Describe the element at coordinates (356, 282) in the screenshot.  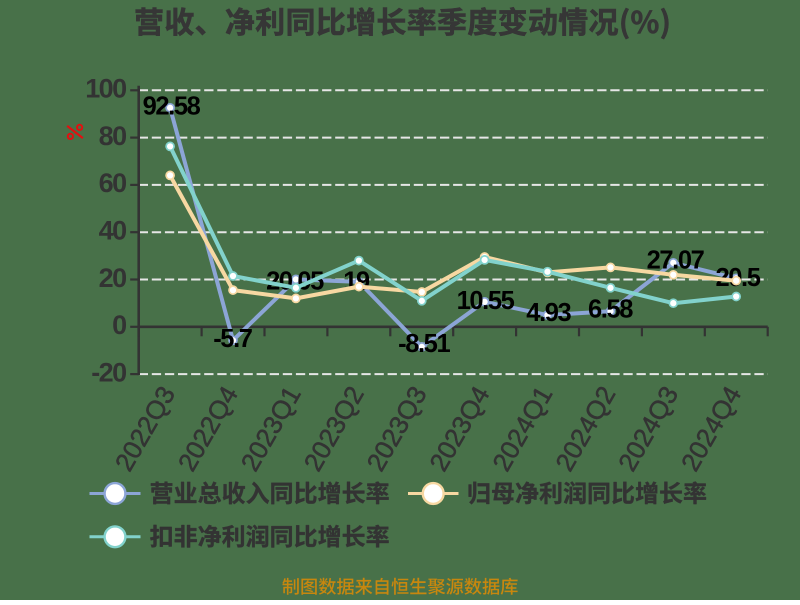
I see `svg-text: 19` at that location.